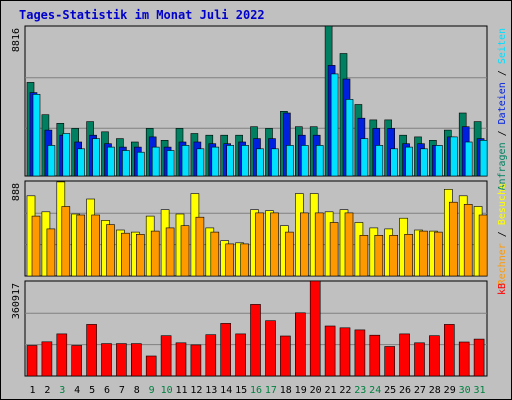  I want to click on x-tick-label-day-21: 21, so click(330, 390).